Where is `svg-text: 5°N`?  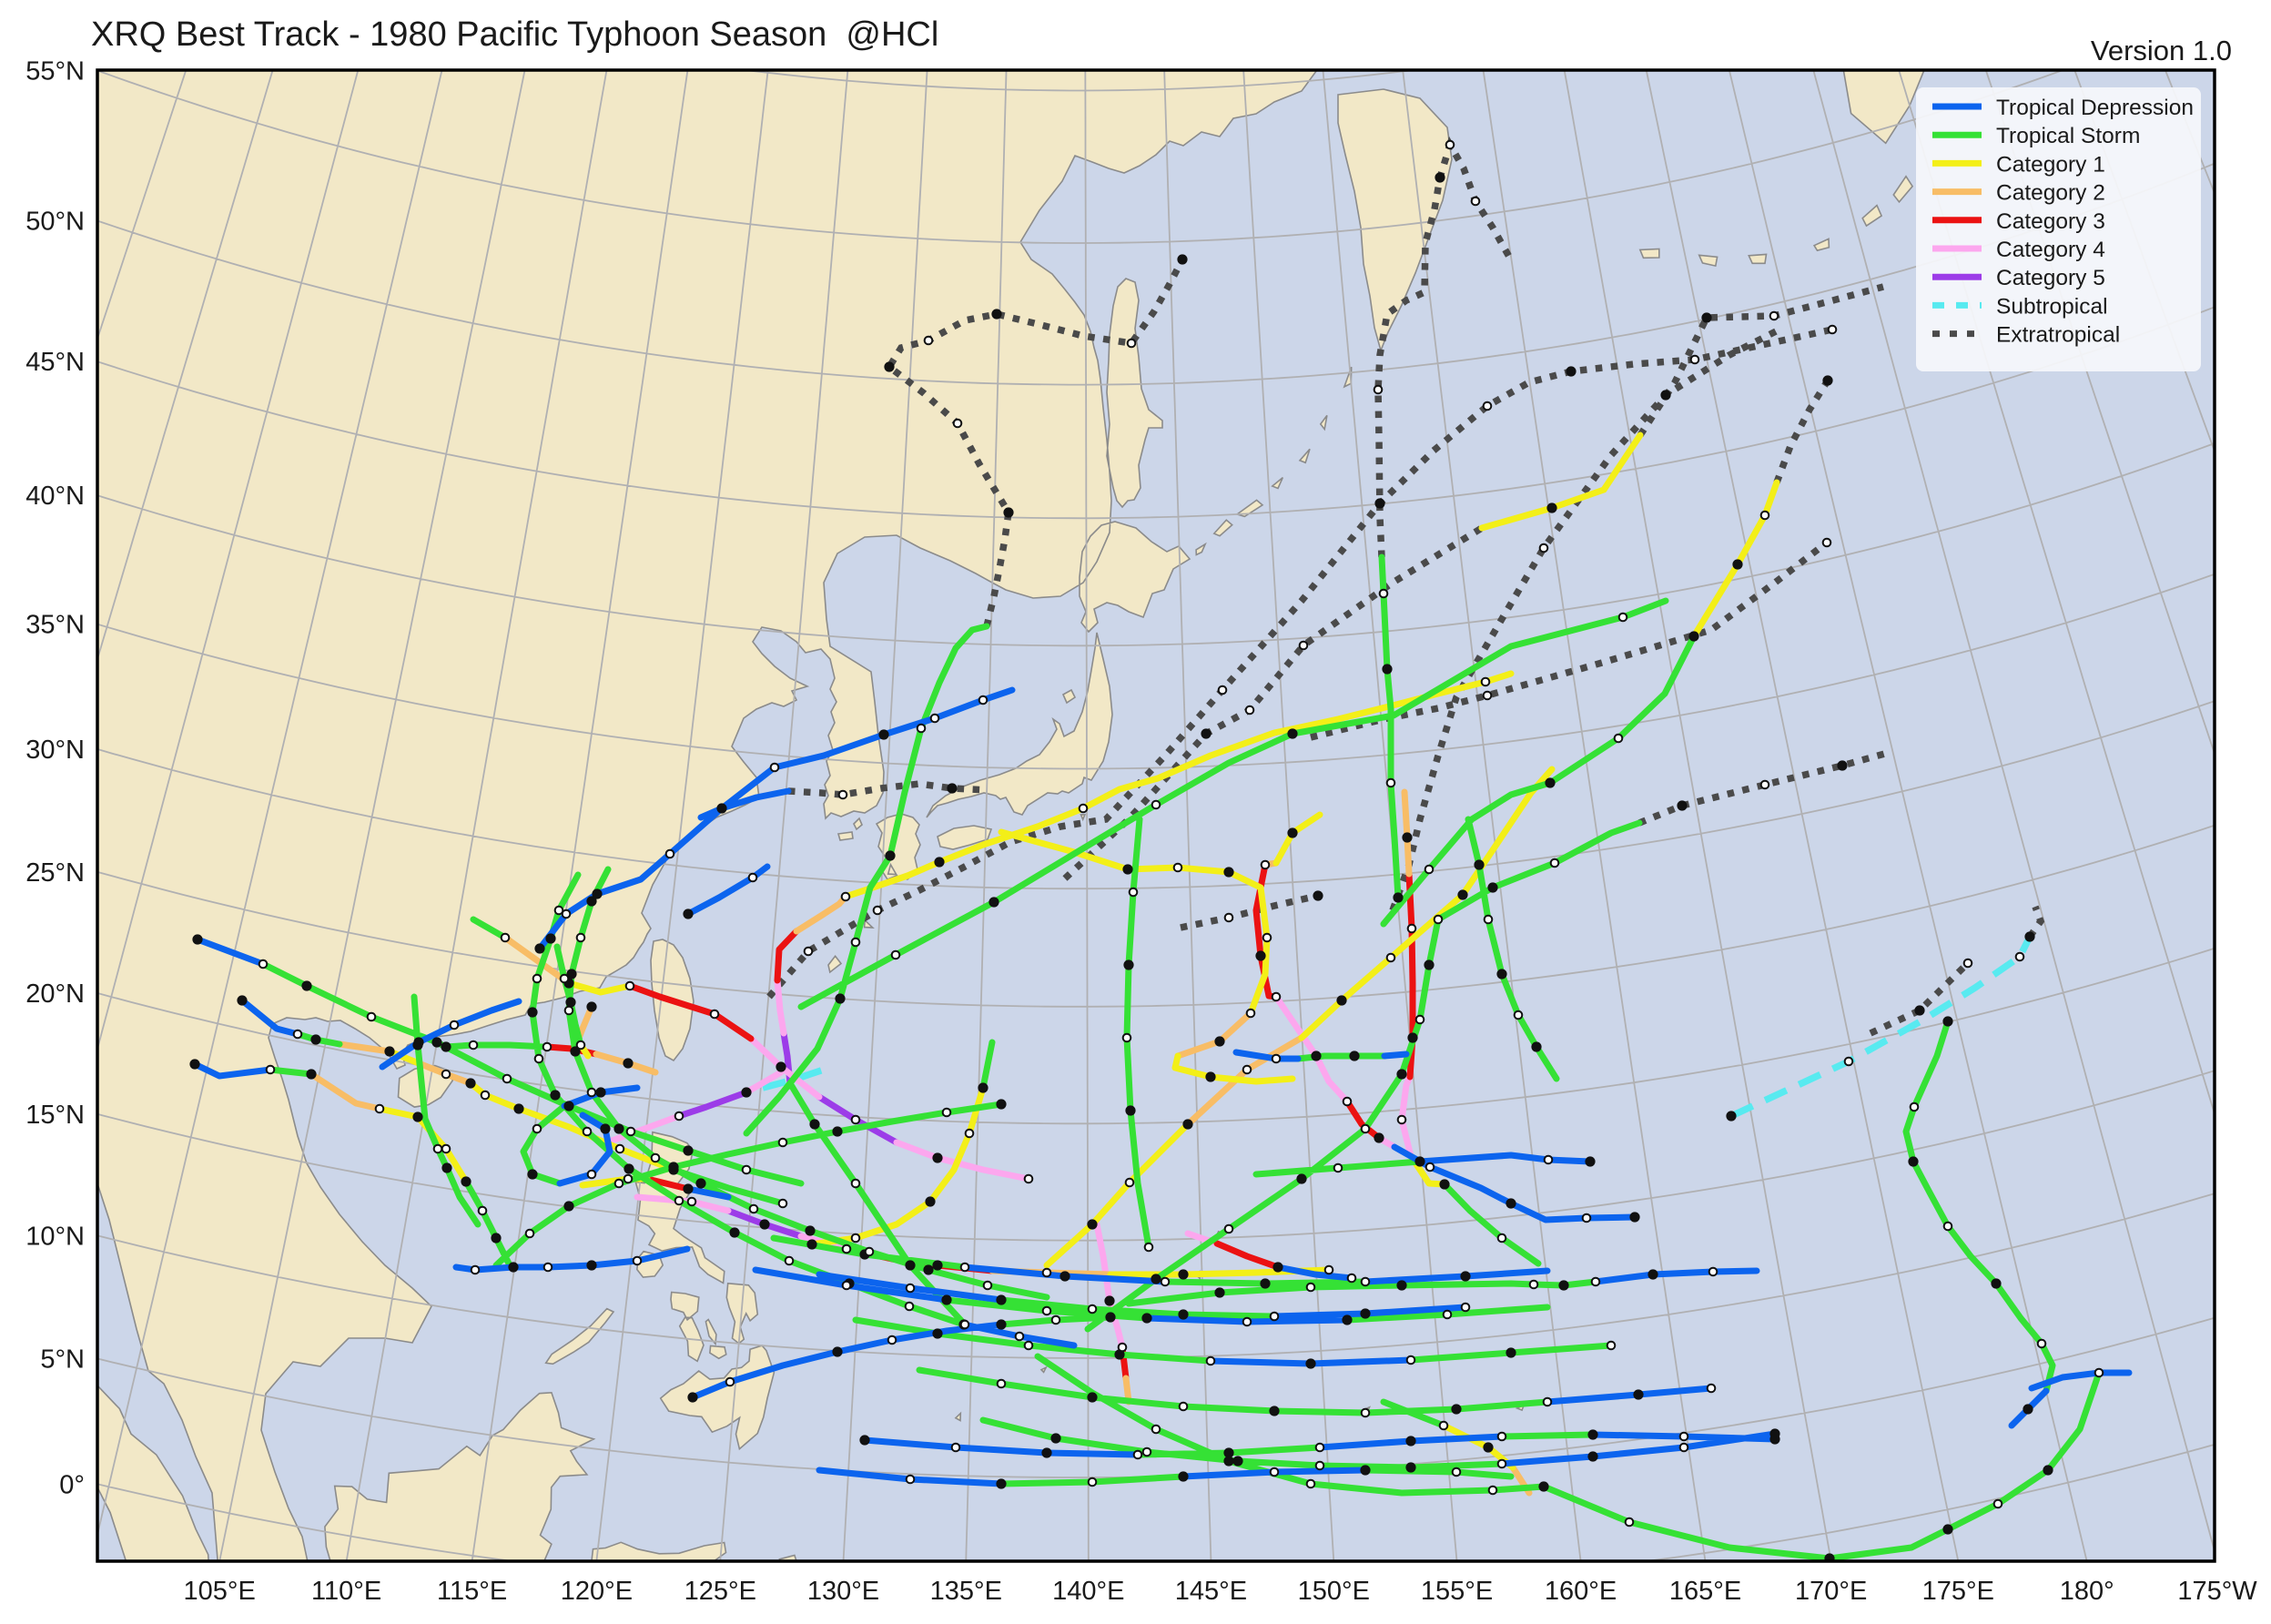
svg-text: 5°N is located at coordinates (62, 1359).